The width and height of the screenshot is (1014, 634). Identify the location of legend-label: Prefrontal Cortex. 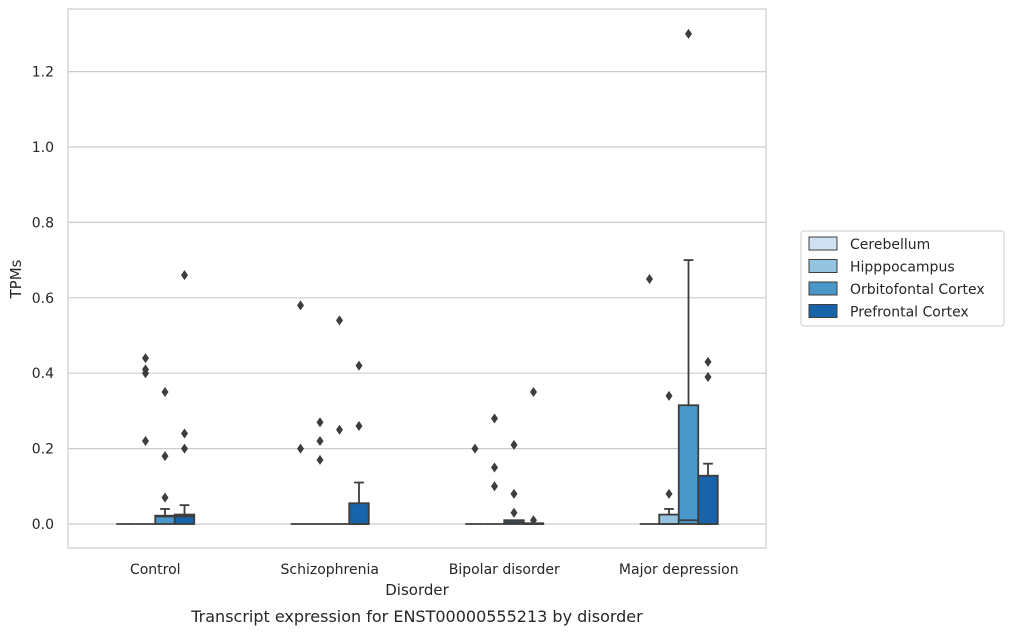
(909, 313).